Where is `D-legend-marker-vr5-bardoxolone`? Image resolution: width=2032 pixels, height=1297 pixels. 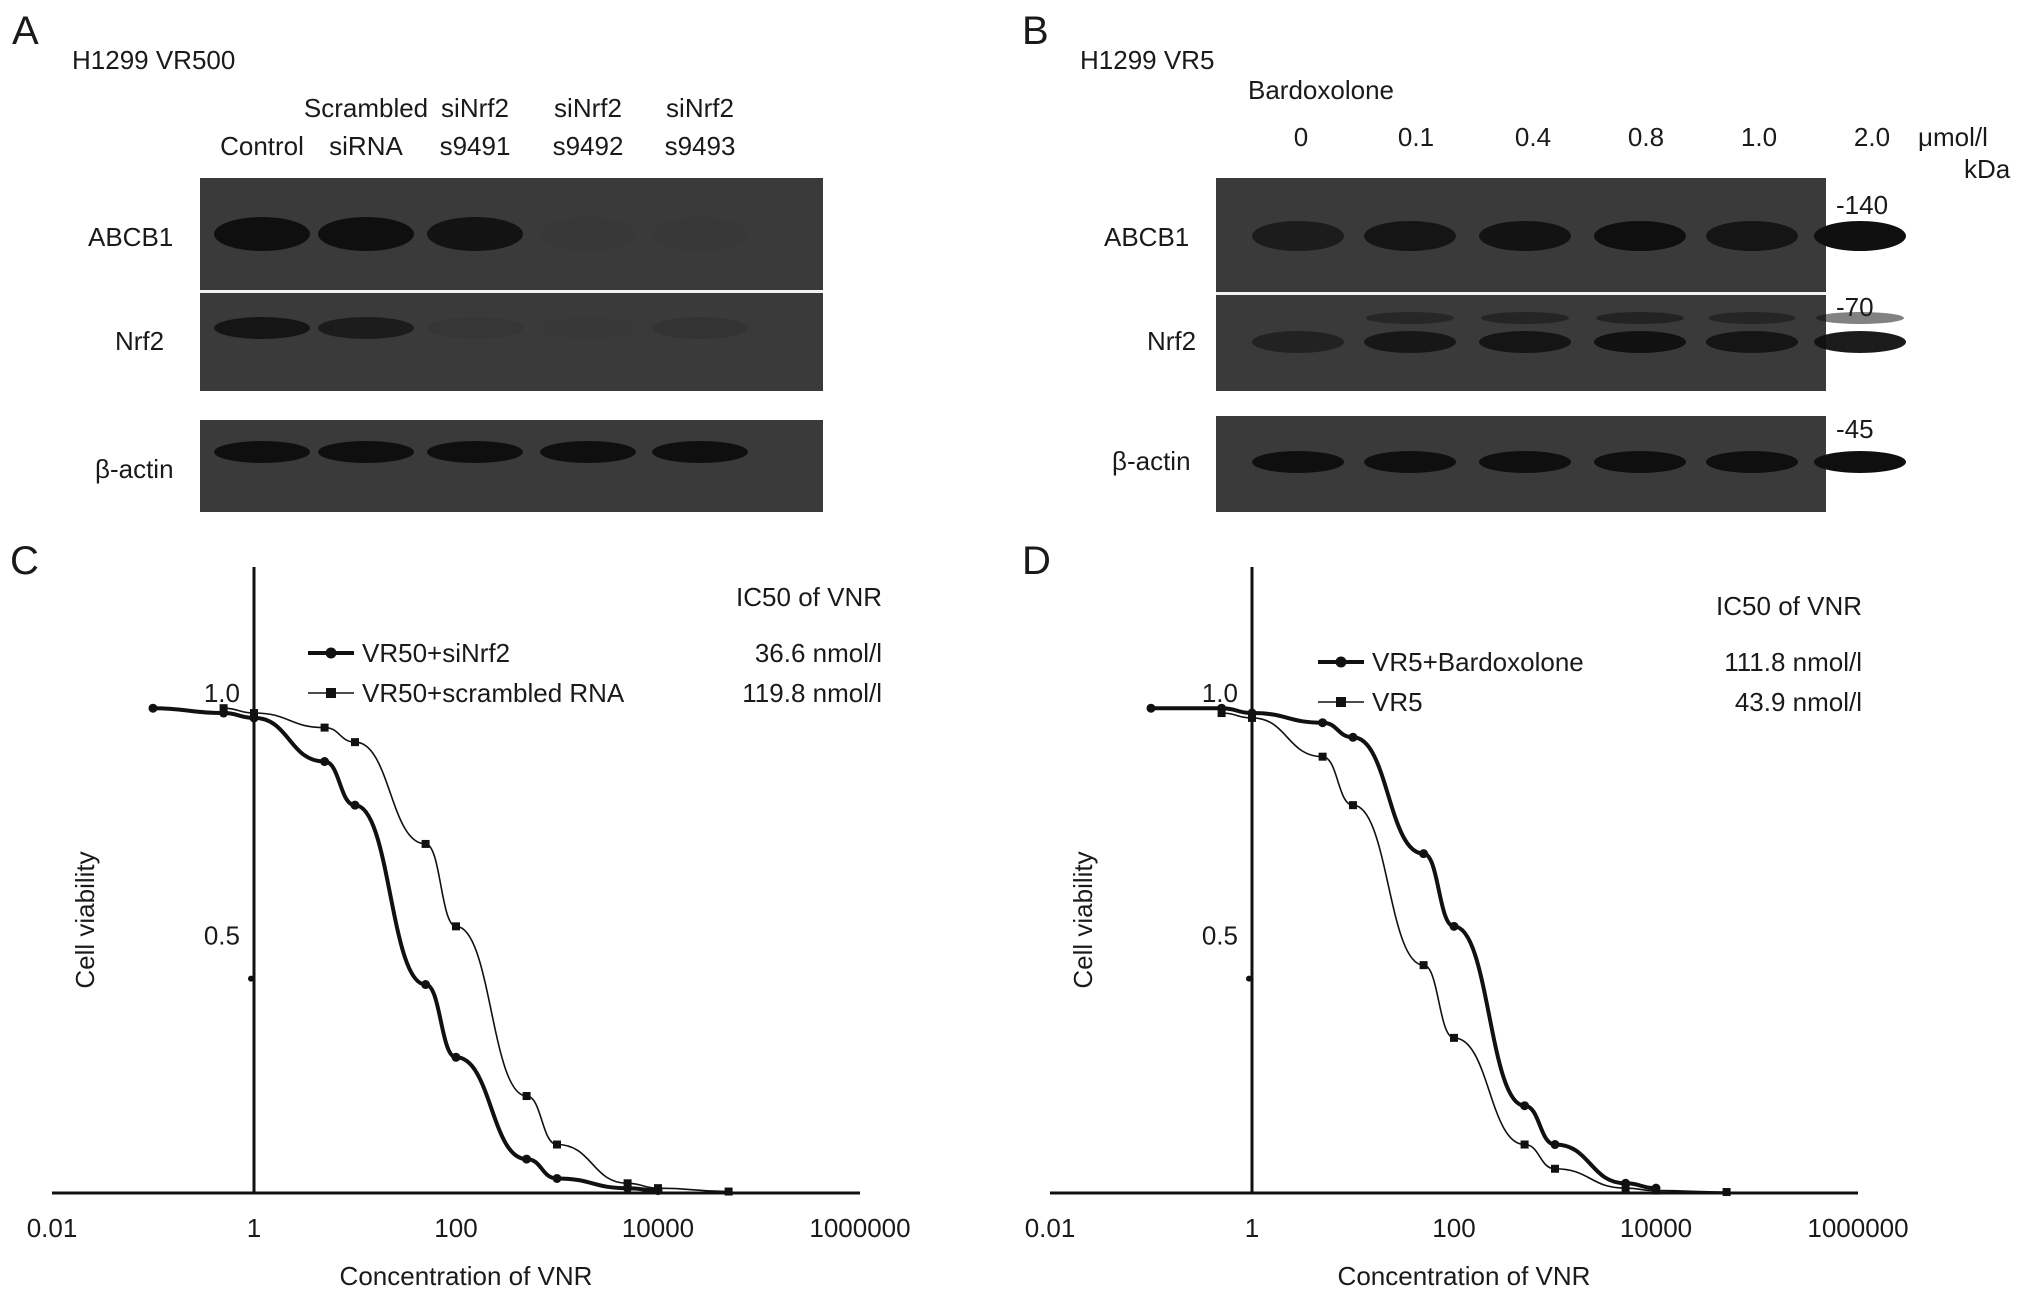 D-legend-marker-vr5-bardoxolone is located at coordinates (1341, 662).